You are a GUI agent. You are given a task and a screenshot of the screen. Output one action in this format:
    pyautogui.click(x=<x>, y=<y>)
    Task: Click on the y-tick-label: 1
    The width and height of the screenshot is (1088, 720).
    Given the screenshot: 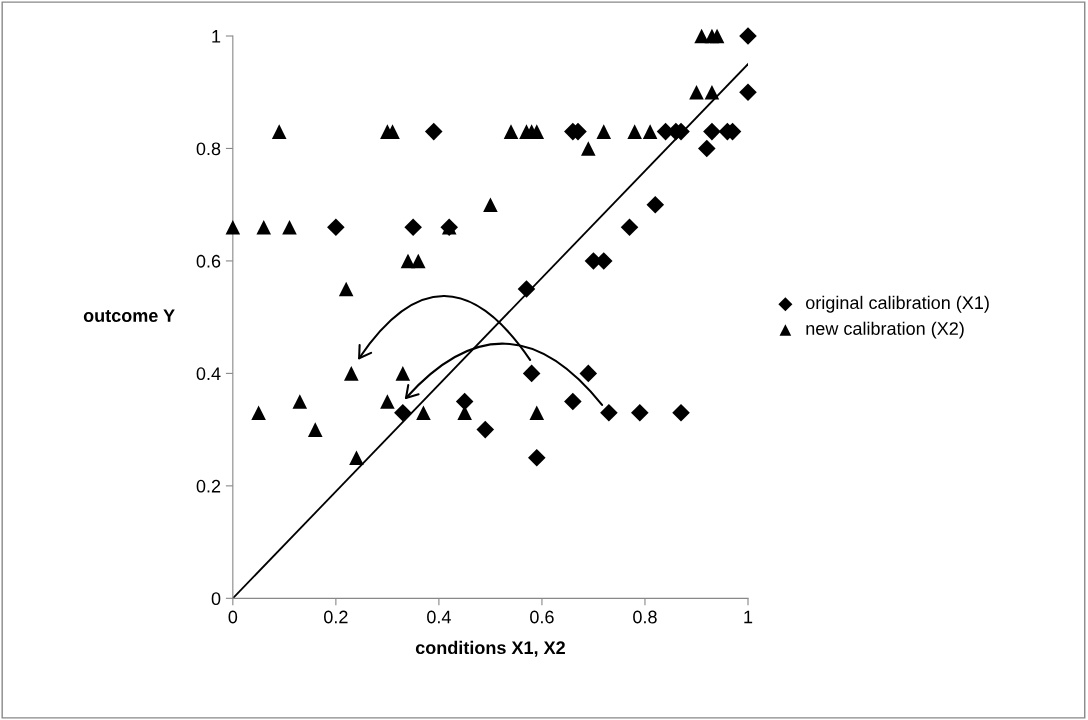 What is the action you would take?
    pyautogui.click(x=216, y=36)
    